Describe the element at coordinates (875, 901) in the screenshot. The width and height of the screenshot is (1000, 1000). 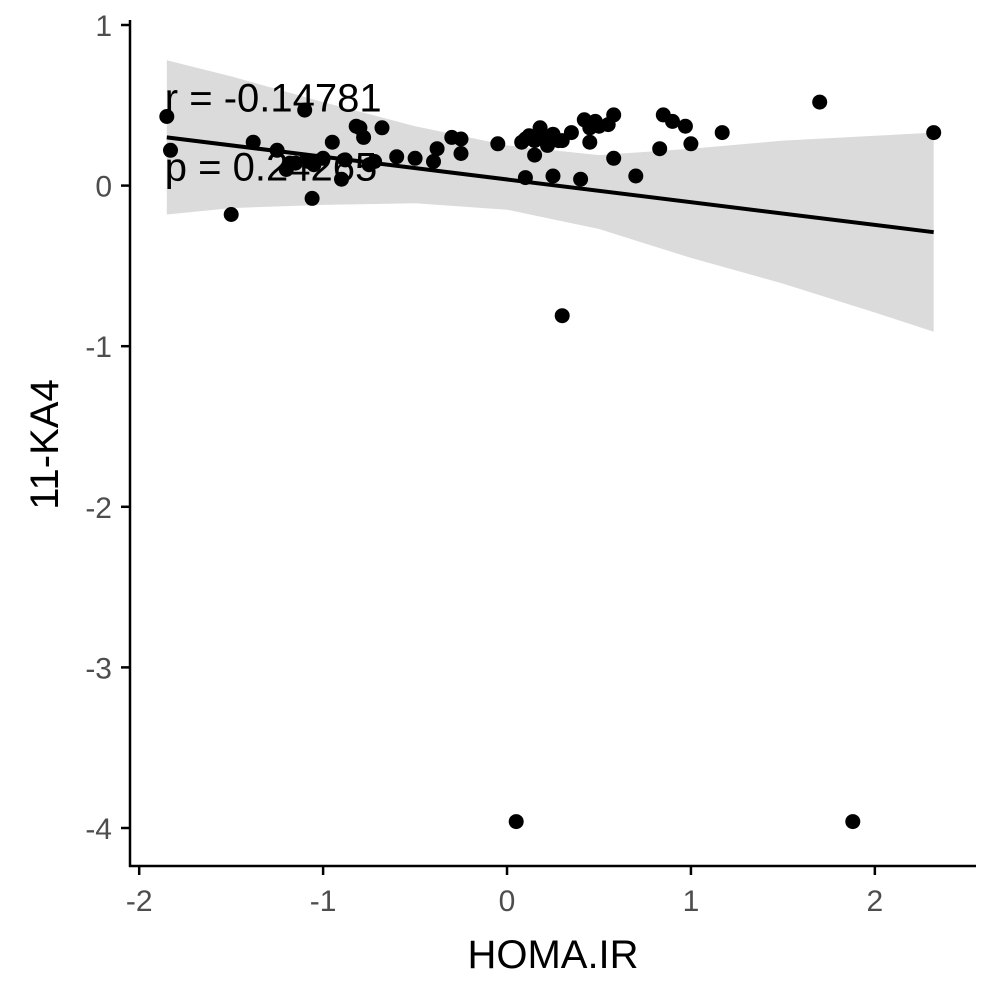
I see `x-tick-label: 2` at that location.